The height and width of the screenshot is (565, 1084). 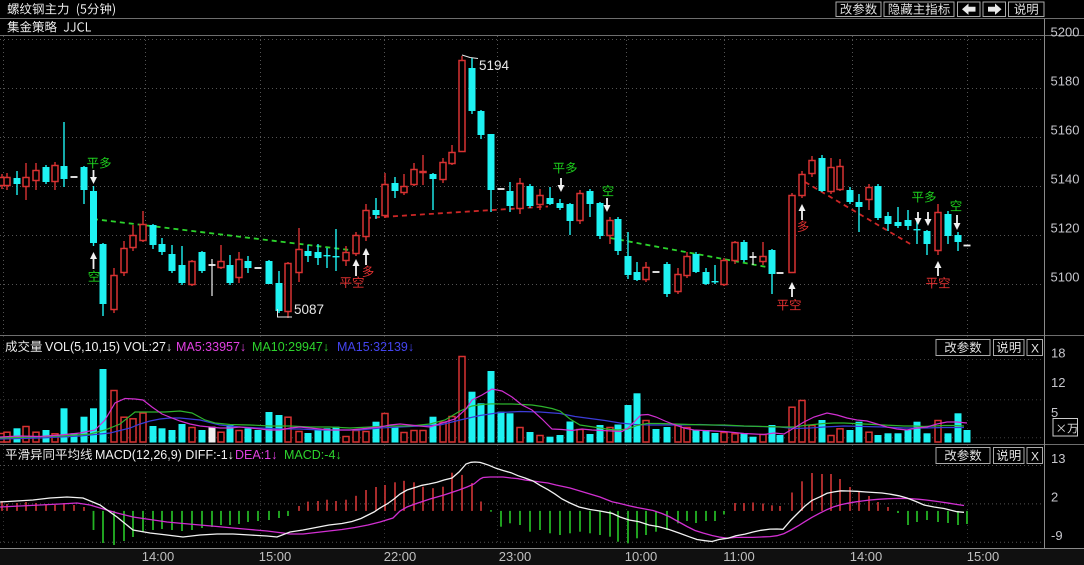 I want to click on svg-text: 13, so click(x=1058, y=458).